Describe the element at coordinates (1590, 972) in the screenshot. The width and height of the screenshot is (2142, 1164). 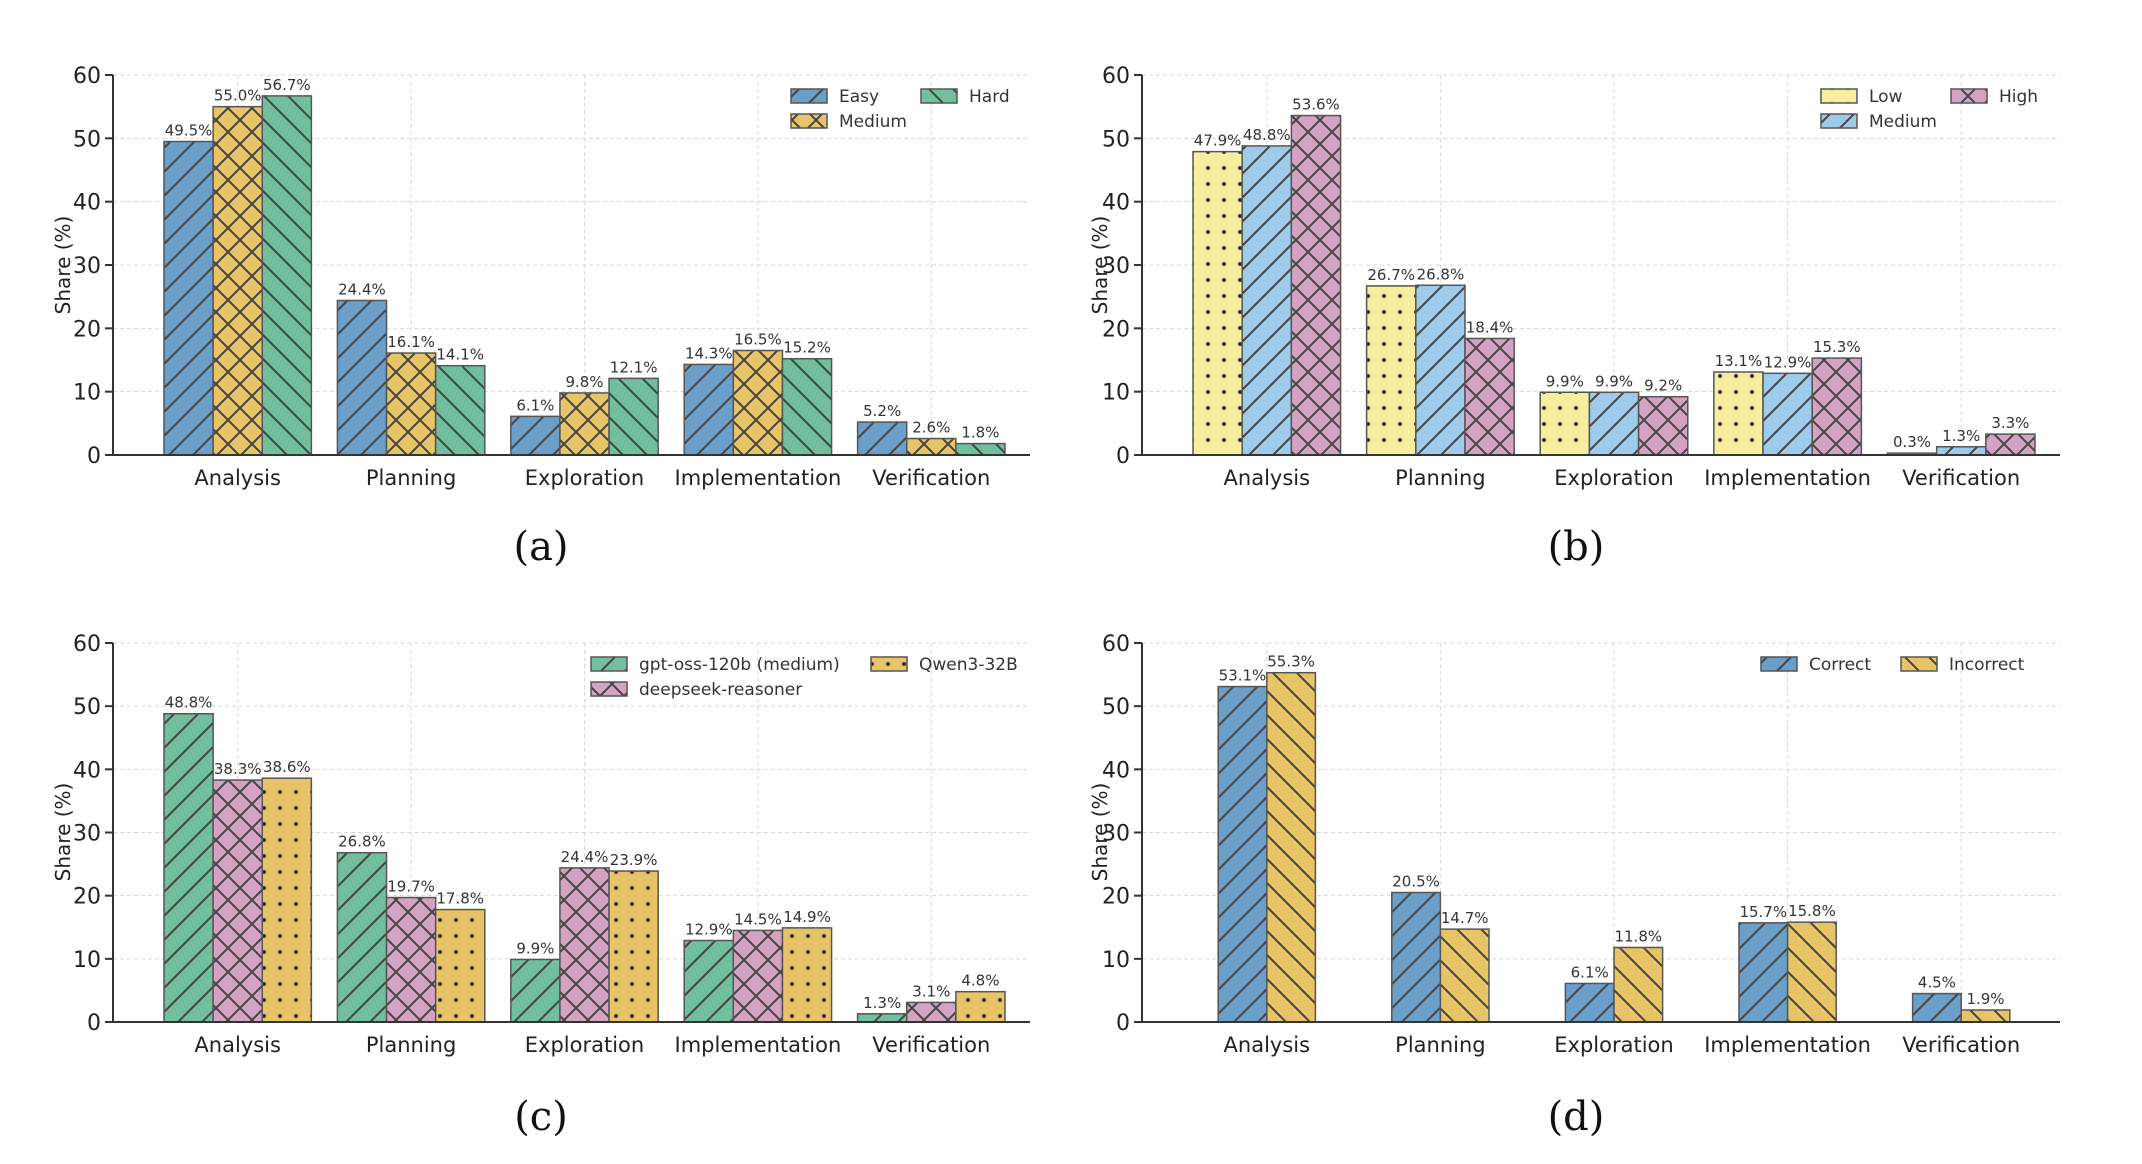
I see `value-label: 6.1%` at that location.